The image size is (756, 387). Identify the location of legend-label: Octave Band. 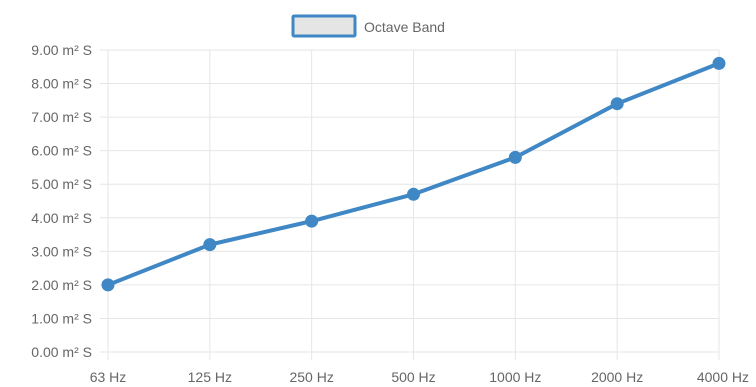
(404, 27).